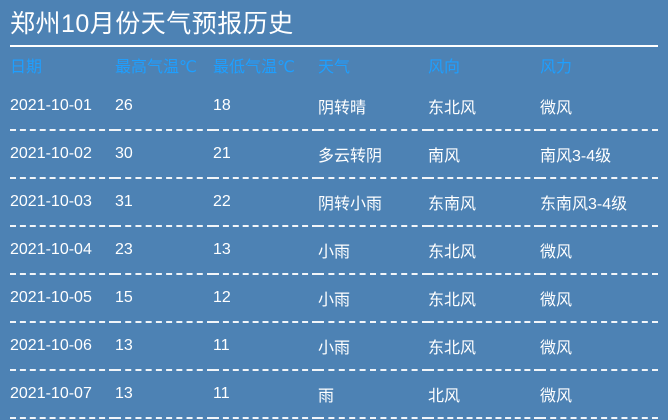  Describe the element at coordinates (556, 67) in the screenshot. I see `column-header-wind_force: 风力` at that location.